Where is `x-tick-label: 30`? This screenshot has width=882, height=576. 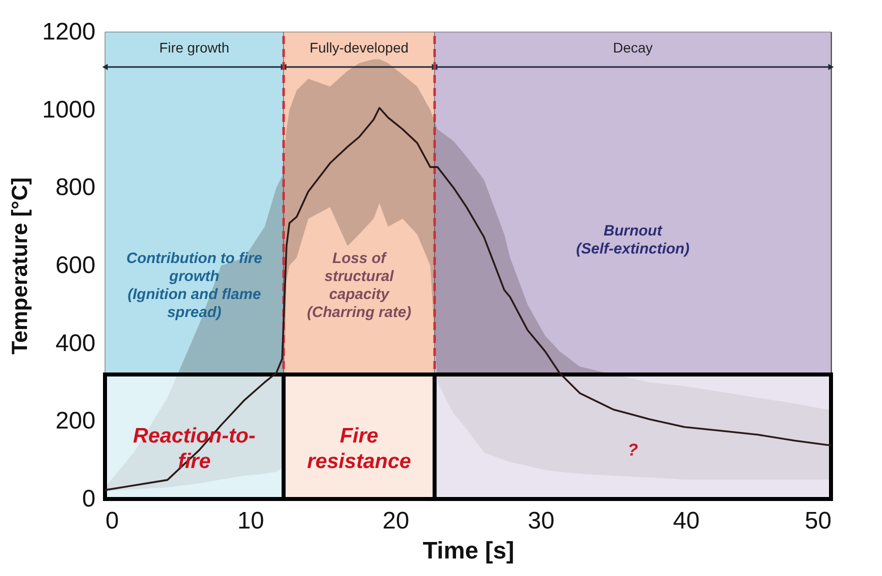
x-tick-label: 30 is located at coordinates (541, 521).